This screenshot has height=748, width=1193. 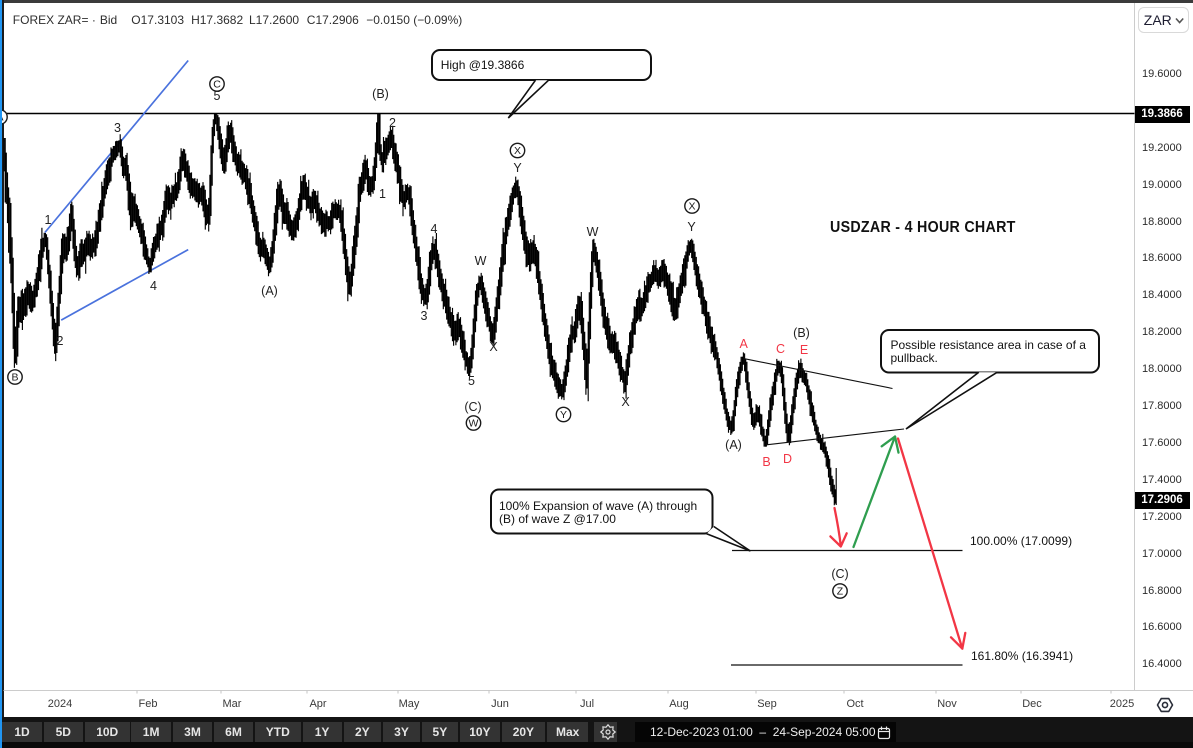 I want to click on svg-text: B, so click(x=14, y=378).